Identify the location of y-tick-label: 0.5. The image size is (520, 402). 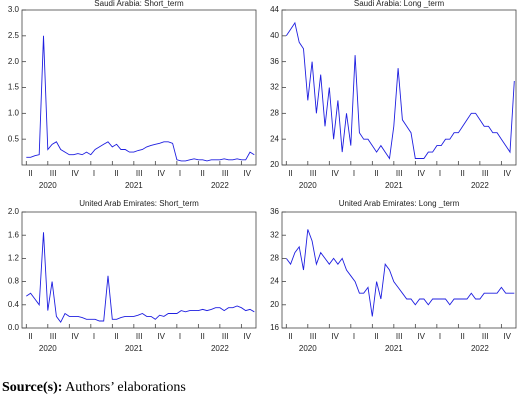
(14, 138).